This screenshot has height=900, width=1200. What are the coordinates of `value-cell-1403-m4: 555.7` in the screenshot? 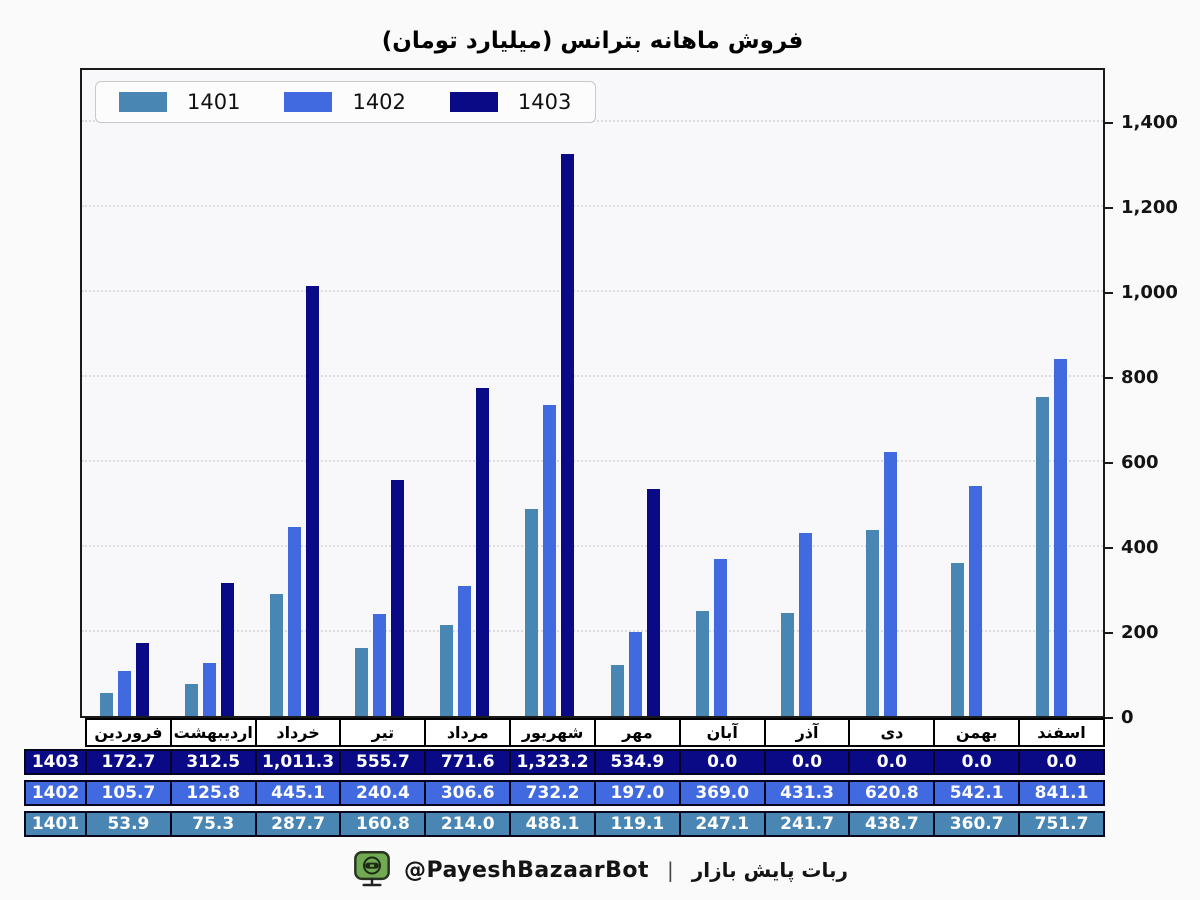 It's located at (384, 762).